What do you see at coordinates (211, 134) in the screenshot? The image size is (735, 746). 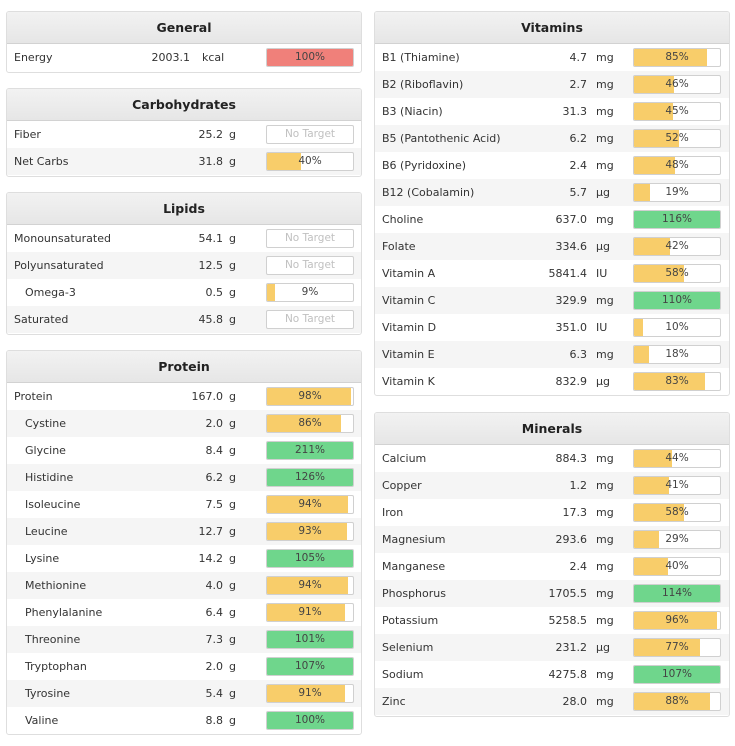 I see `nutrient-amount: 25.2` at bounding box center [211, 134].